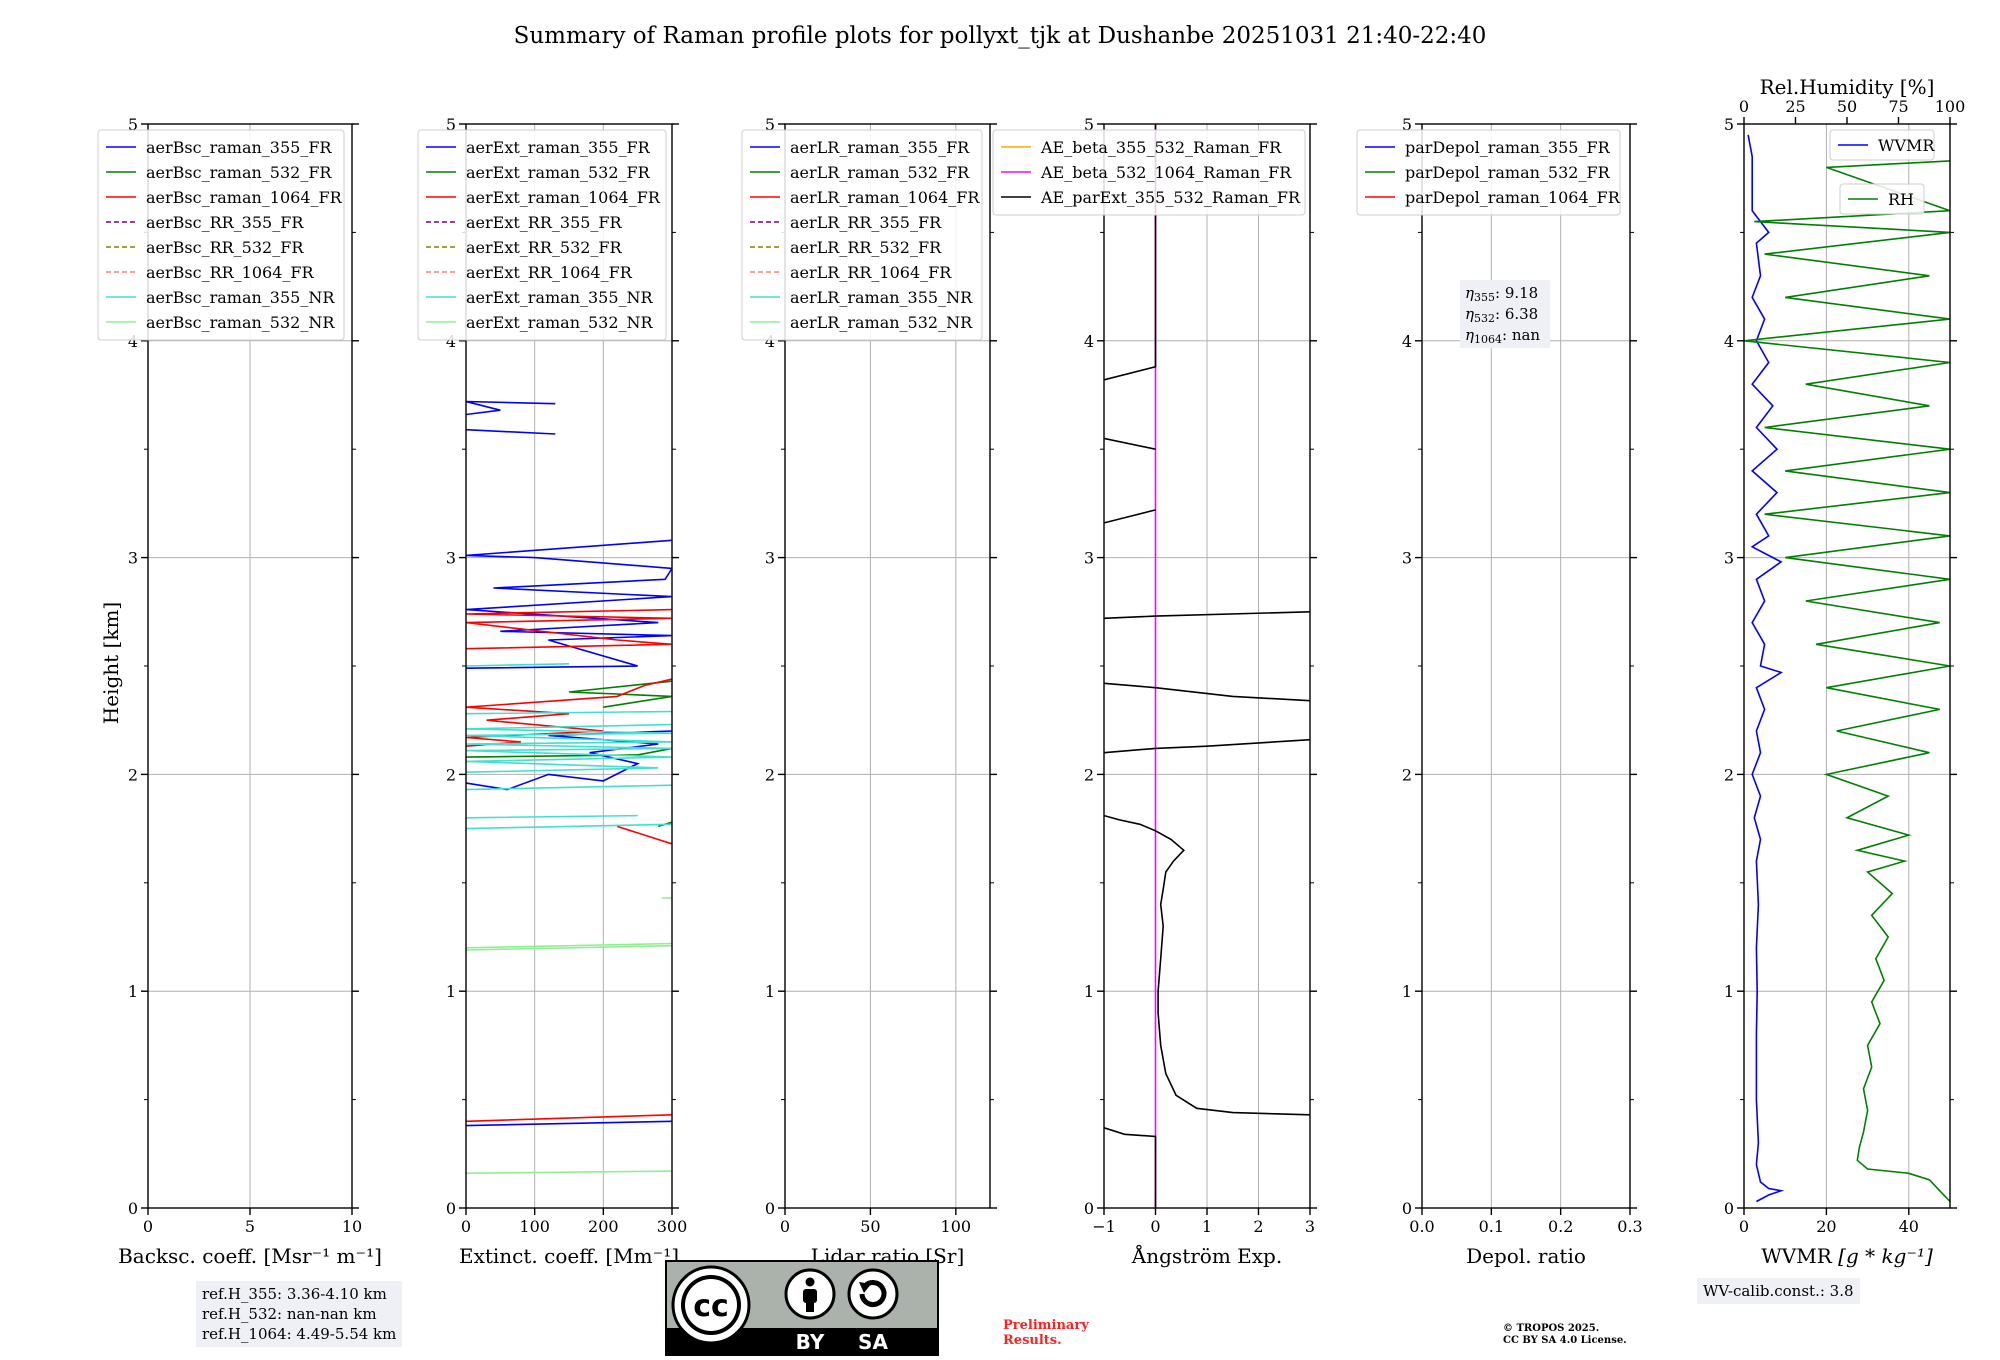 The height and width of the screenshot is (1360, 2000). I want to click on legend-label: aerExt_RR_532_FR, so click(544, 247).